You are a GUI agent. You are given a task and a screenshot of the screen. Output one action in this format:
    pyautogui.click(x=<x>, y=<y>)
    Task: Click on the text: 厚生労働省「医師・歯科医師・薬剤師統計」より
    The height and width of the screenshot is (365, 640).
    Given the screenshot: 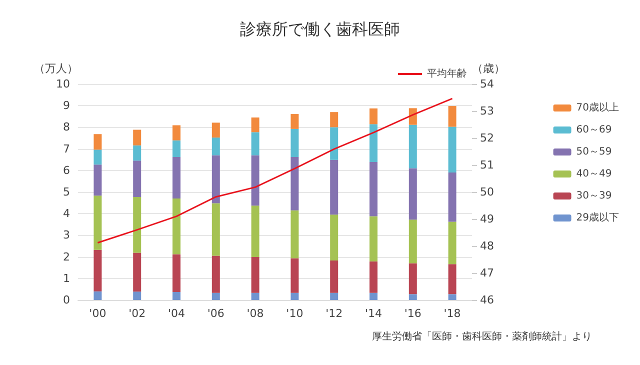 What is the action you would take?
    pyautogui.click(x=482, y=336)
    